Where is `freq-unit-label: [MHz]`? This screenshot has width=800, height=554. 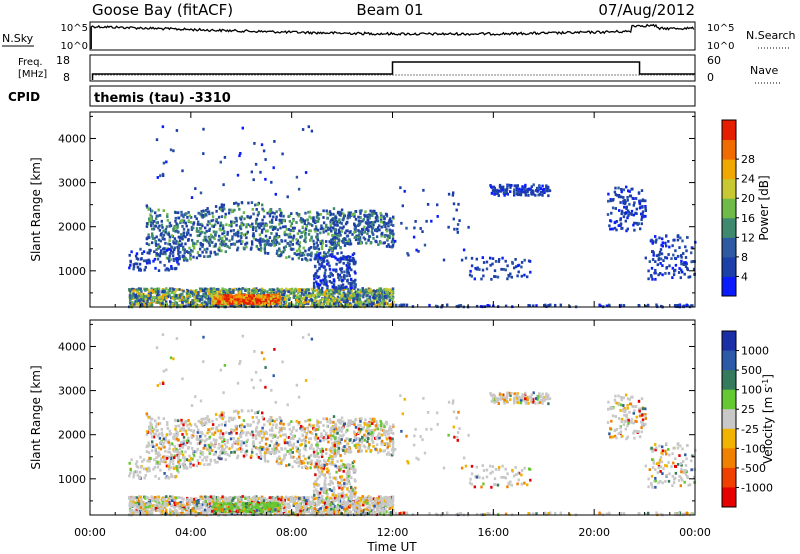 freq-unit-label: [MHz] is located at coordinates (32, 74).